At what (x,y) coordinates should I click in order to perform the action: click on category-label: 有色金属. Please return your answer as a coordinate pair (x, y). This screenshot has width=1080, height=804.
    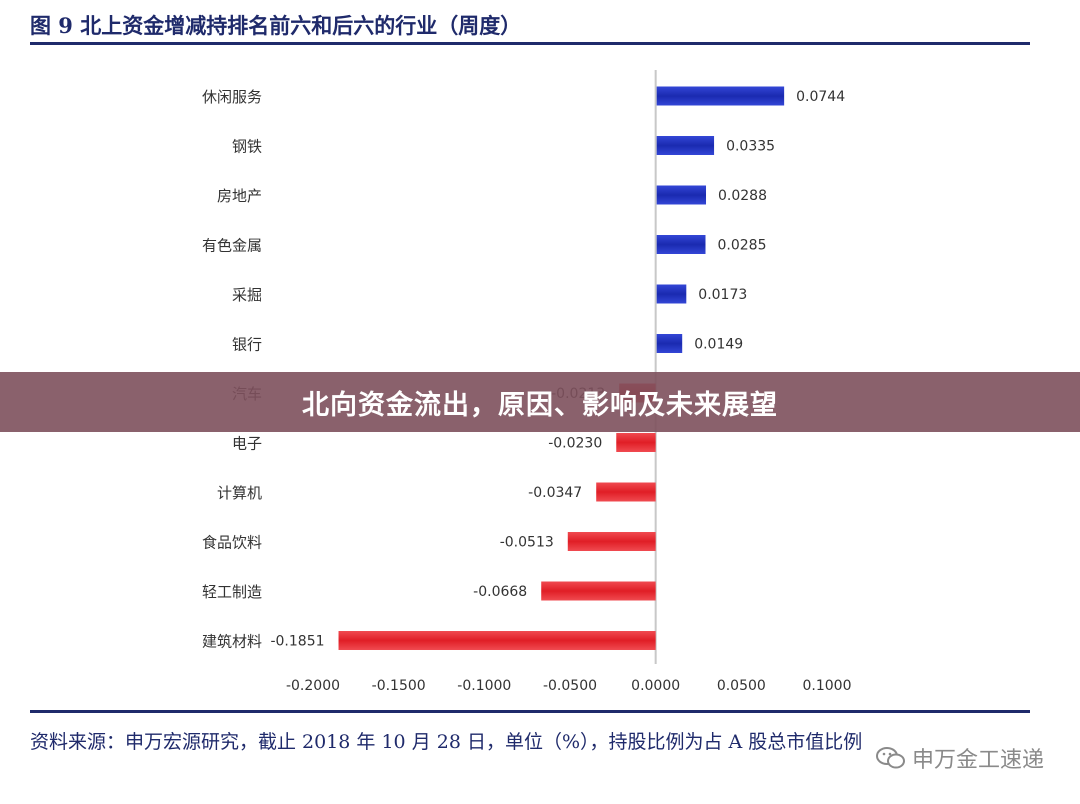
    Looking at the image, I should click on (232, 246).